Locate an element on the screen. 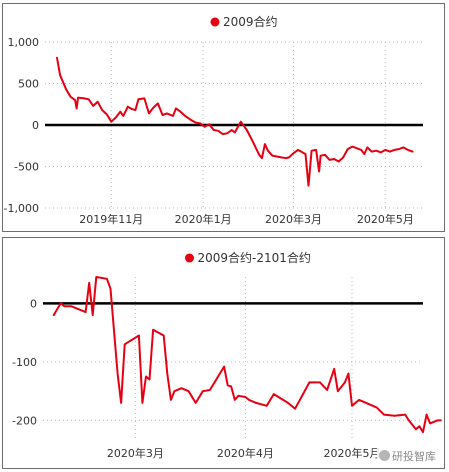 The image size is (449, 472). x-tick-label: 2020年4月 is located at coordinates (245, 453).